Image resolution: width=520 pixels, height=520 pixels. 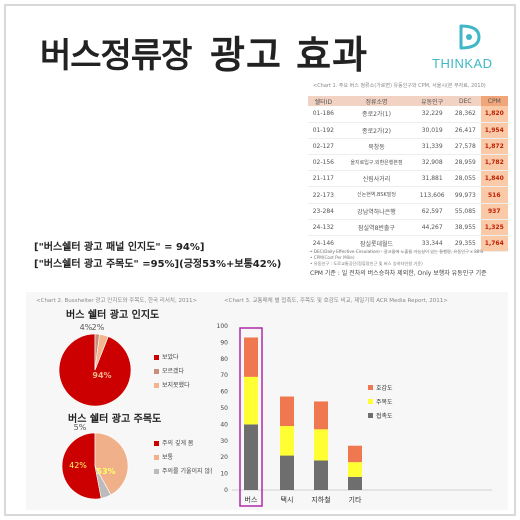 I want to click on pie1-chart: 94% 2%4%, so click(x=95, y=365).